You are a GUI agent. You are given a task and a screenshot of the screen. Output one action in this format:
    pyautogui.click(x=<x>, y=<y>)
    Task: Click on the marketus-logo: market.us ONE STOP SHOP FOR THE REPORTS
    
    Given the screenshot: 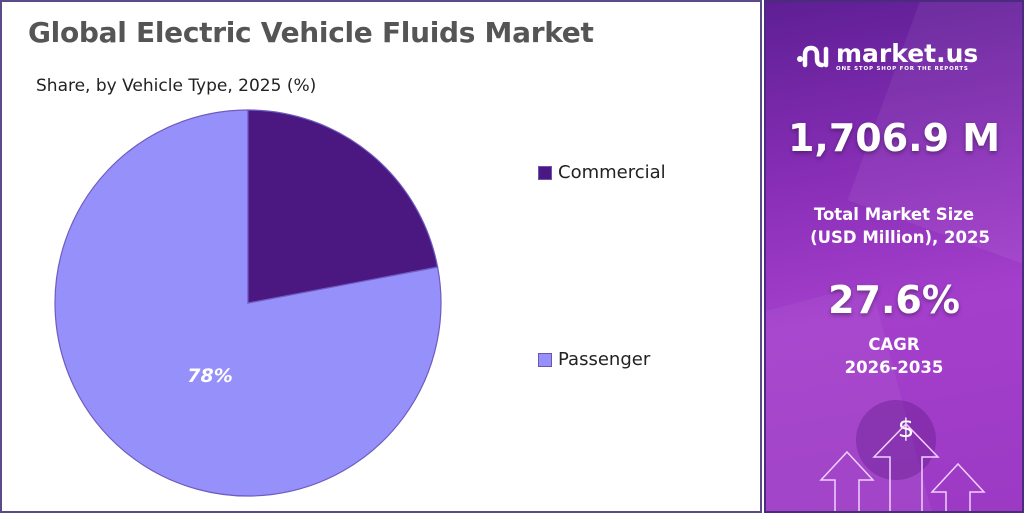 What is the action you would take?
    pyautogui.click(x=887, y=55)
    